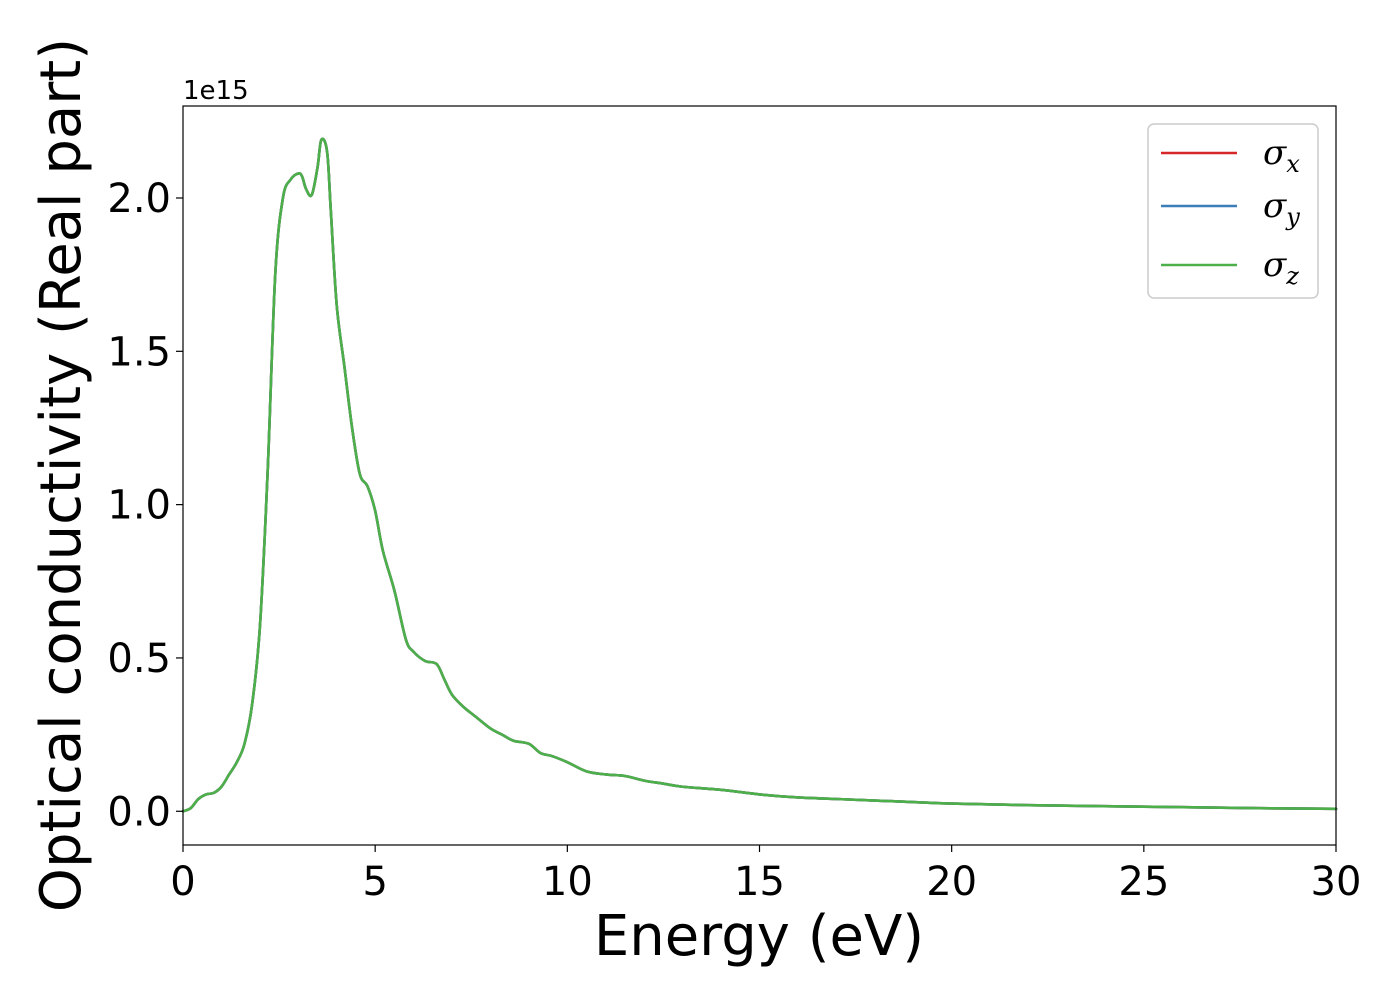 This screenshot has height=1000, width=1400. What do you see at coordinates (61, 475) in the screenshot?
I see `y-axis-label: Optical conductivity (Real part)` at bounding box center [61, 475].